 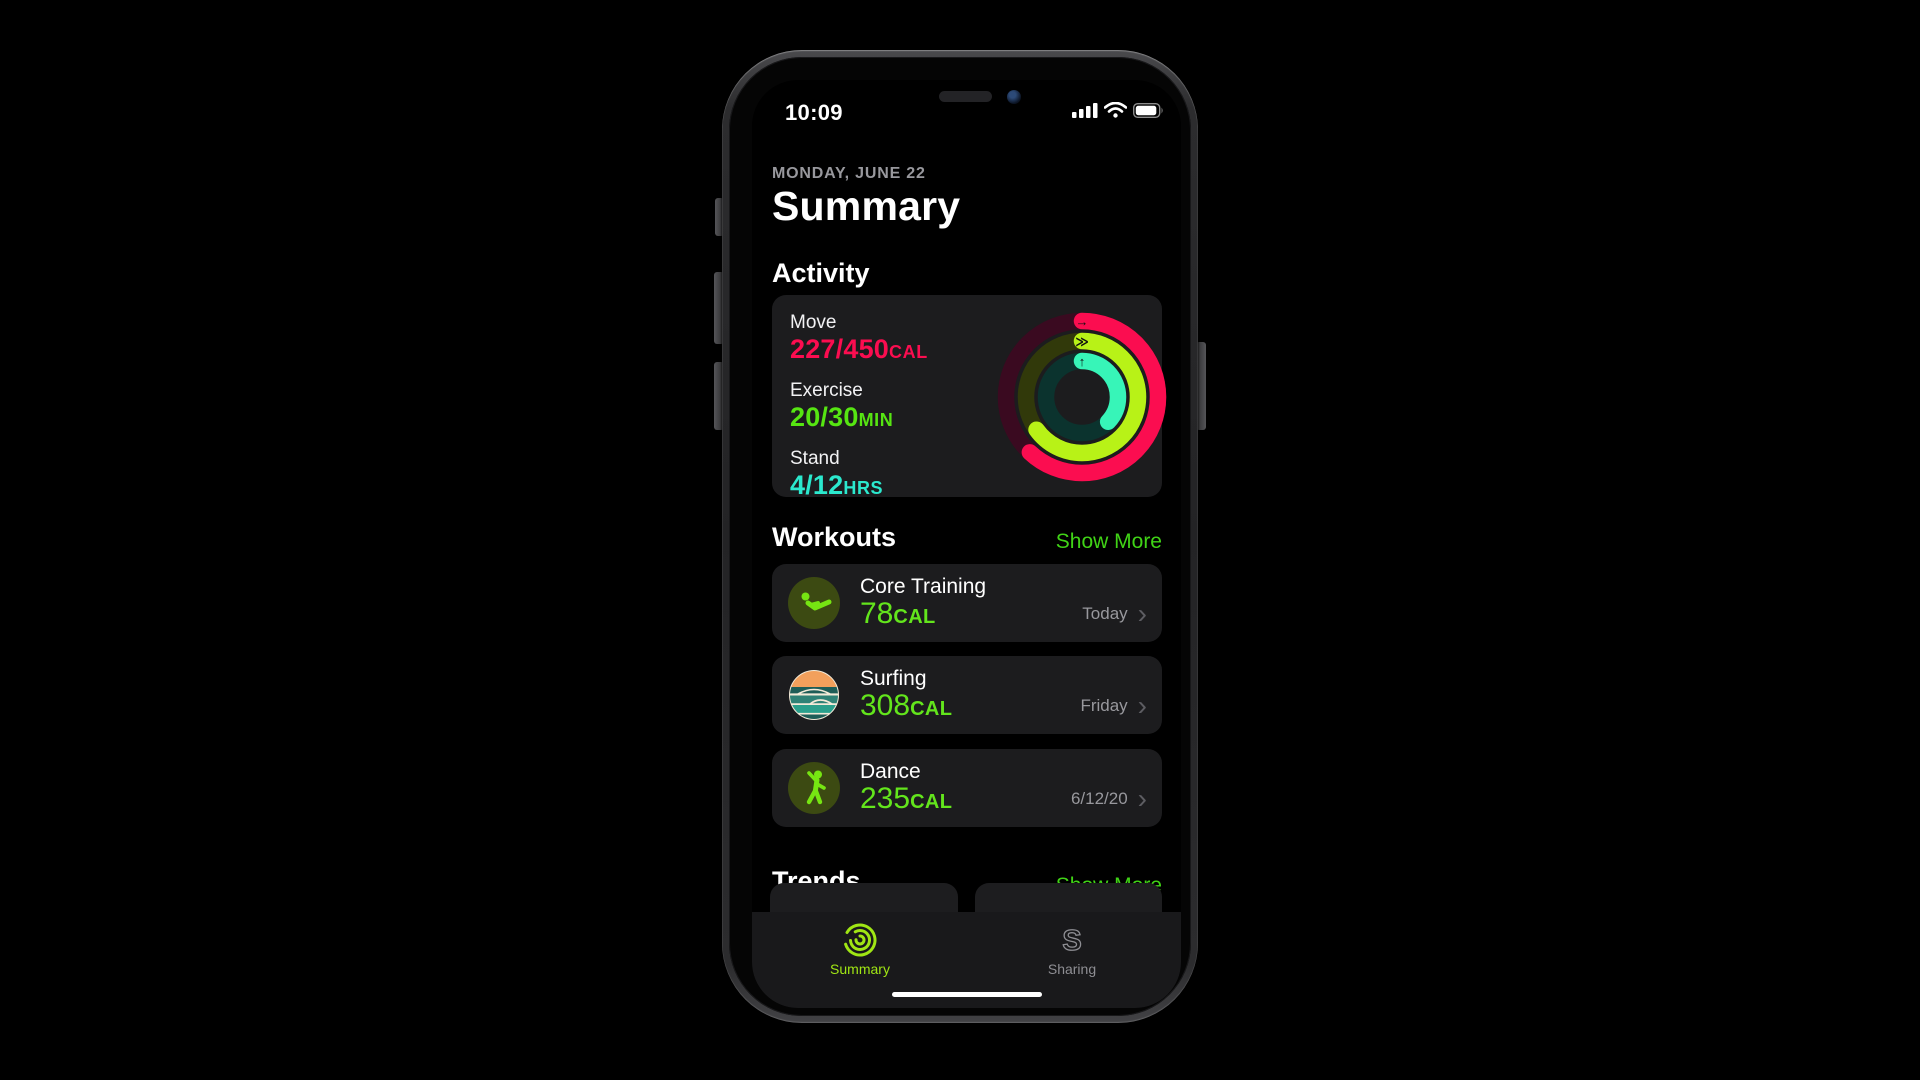 I want to click on cellular-signal-icon, so click(x=1085, y=110).